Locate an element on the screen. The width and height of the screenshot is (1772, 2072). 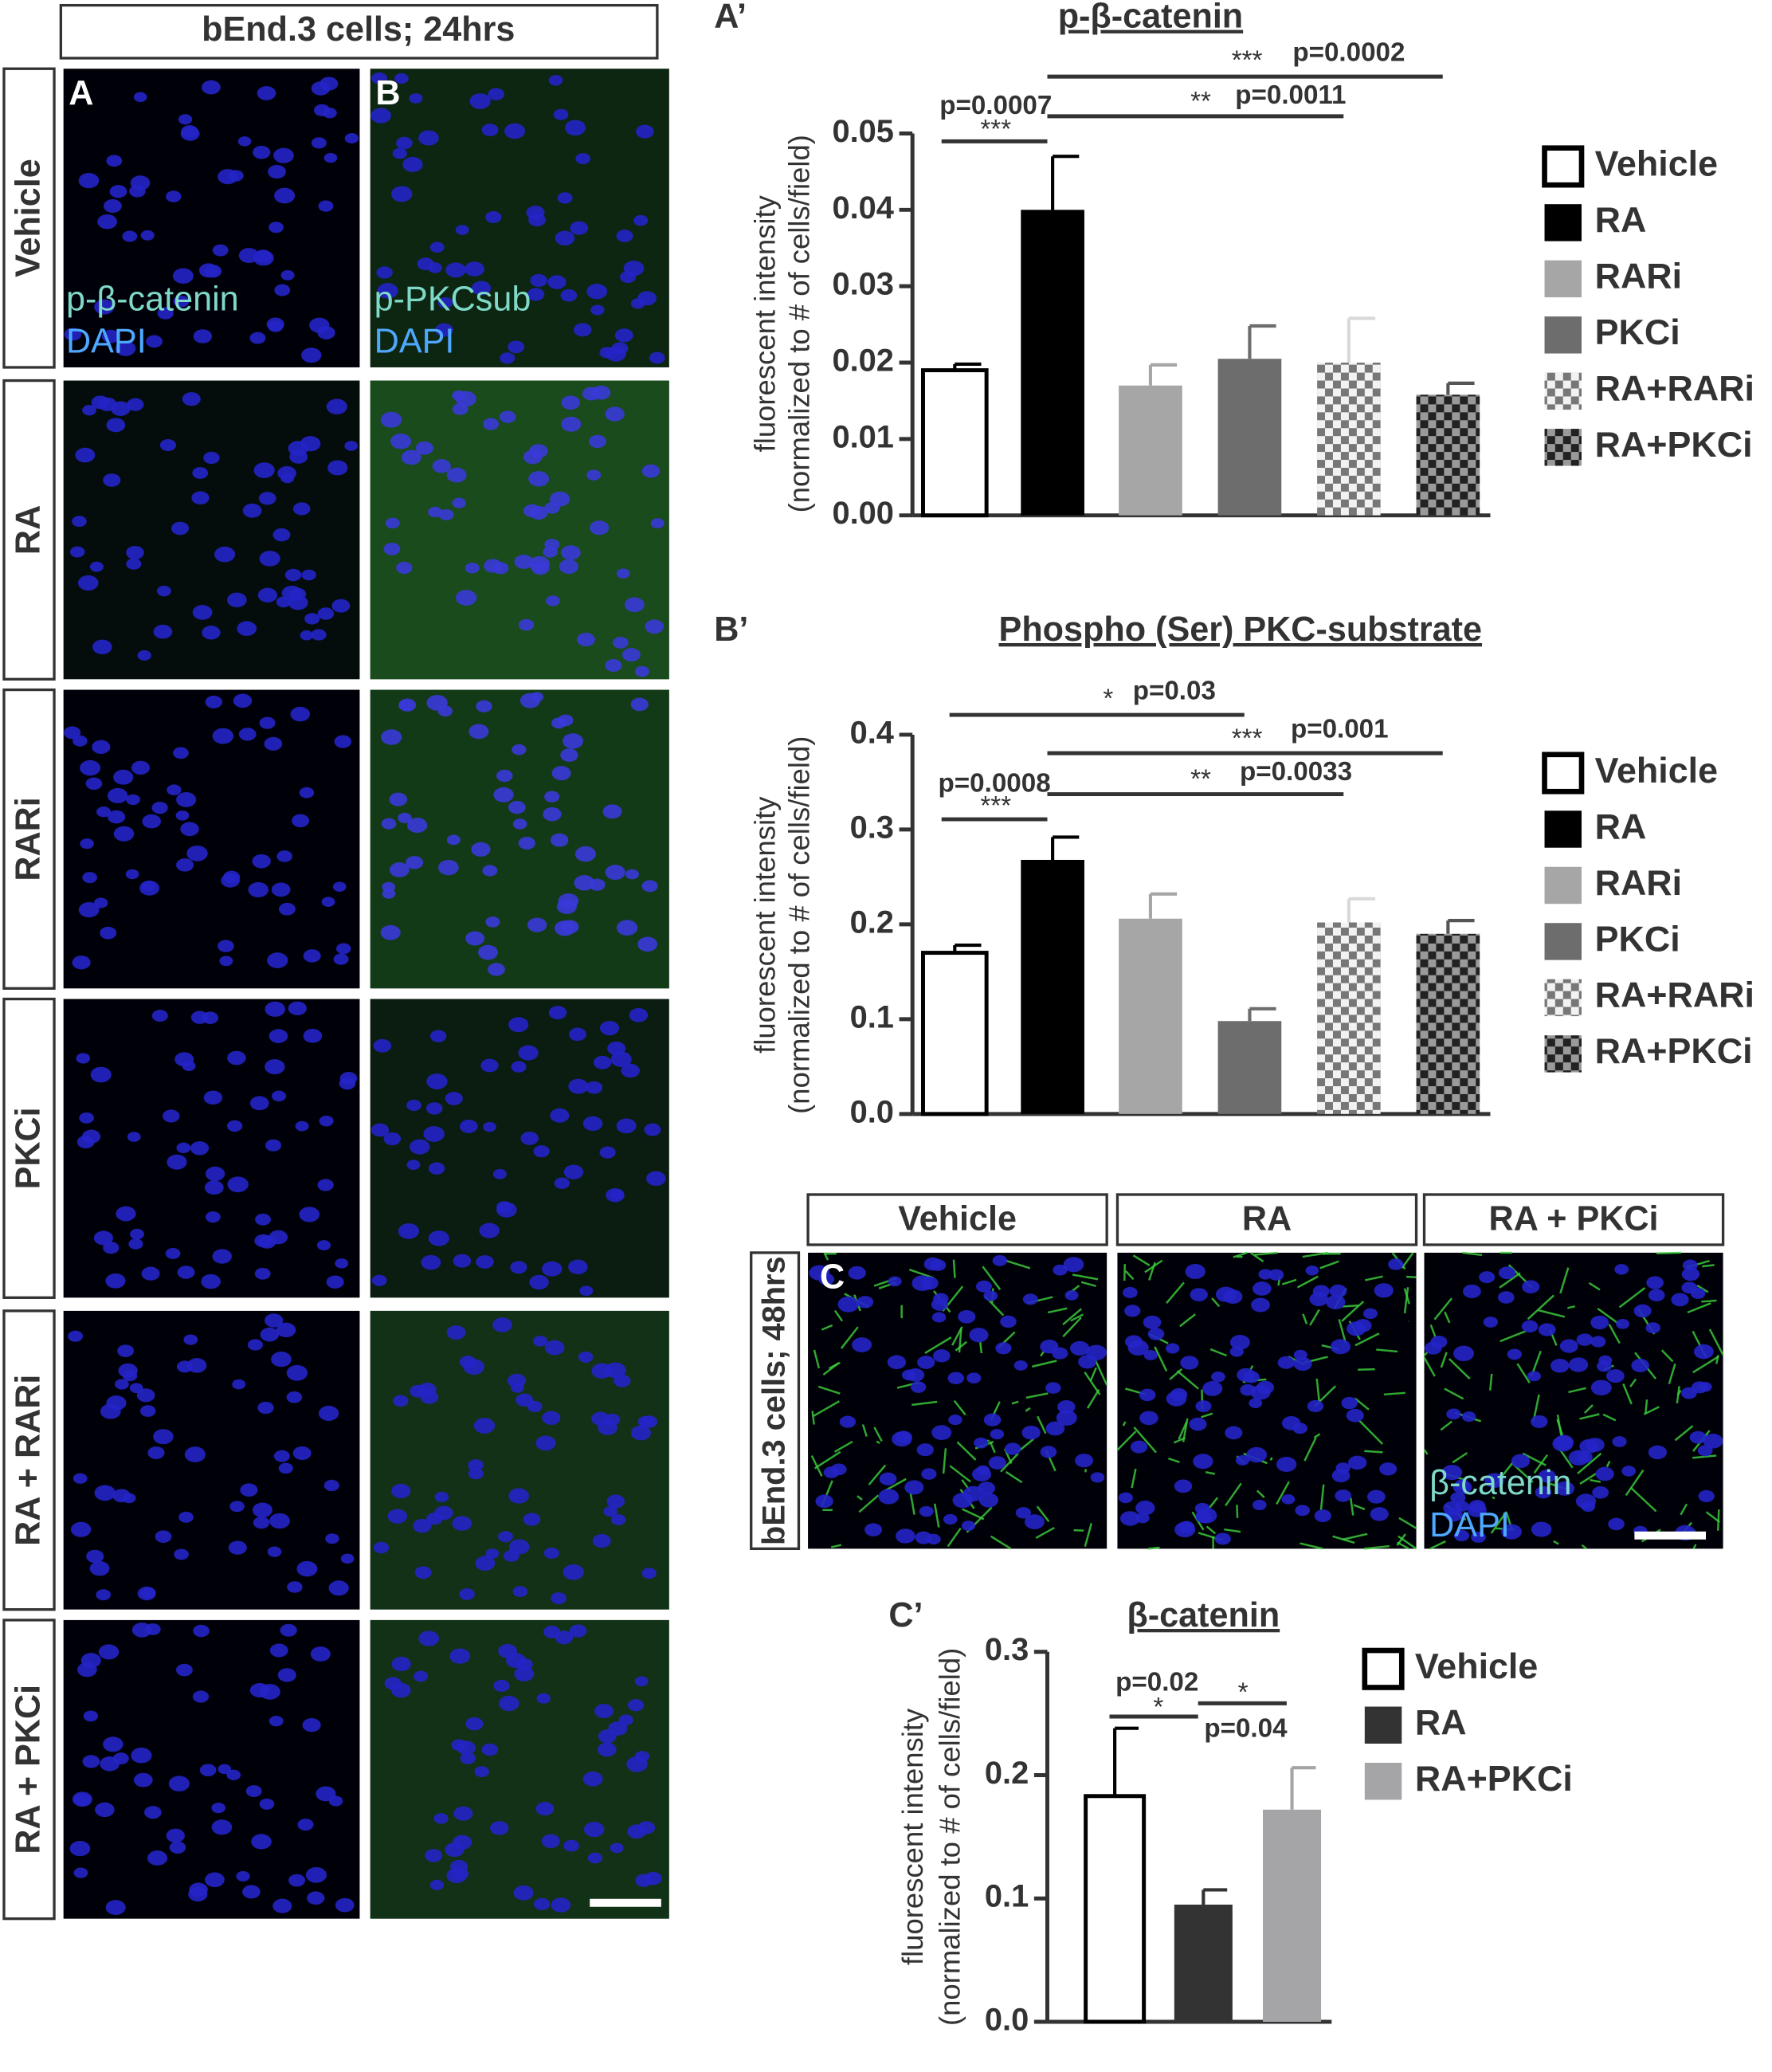
y-tick-label: 0.00 is located at coordinates (863, 513).